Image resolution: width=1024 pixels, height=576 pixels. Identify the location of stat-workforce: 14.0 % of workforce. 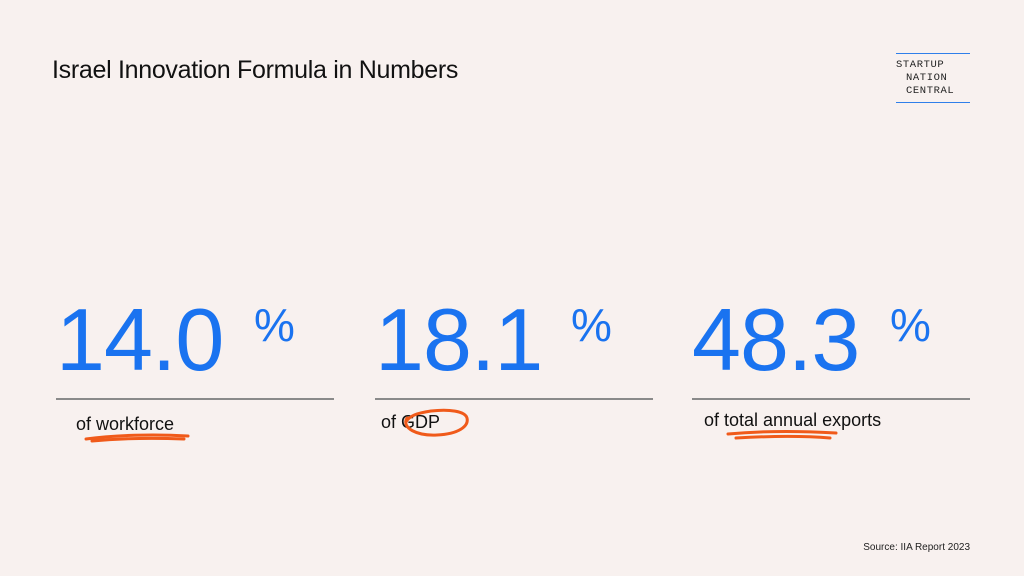
(196, 380).